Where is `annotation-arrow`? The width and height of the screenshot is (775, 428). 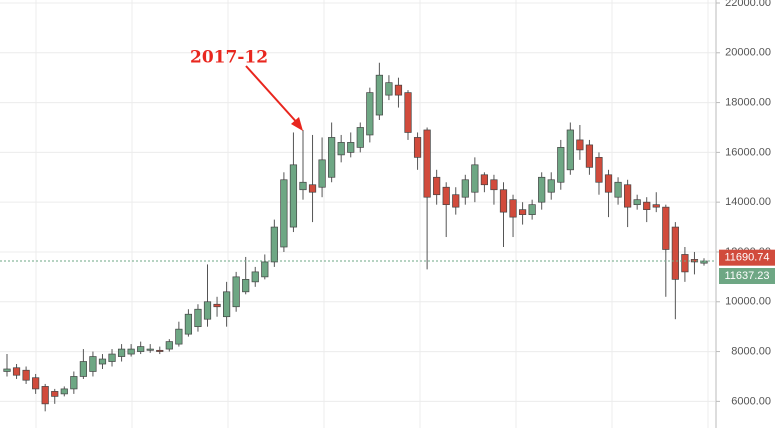 annotation-arrow is located at coordinates (273, 96).